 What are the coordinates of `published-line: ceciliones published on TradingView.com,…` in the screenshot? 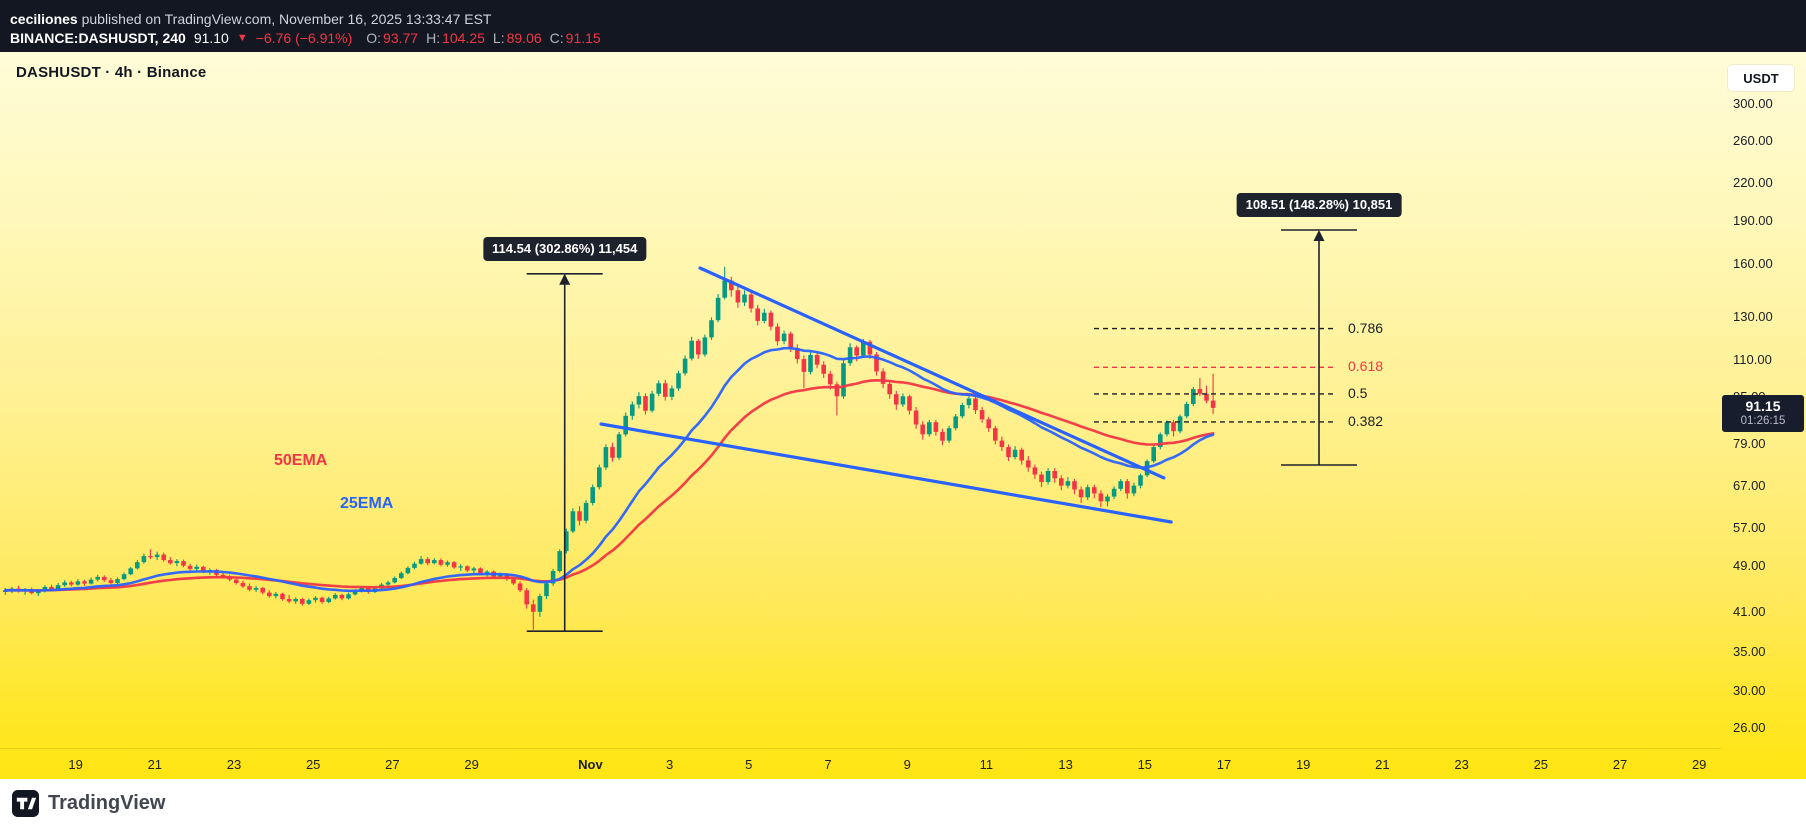 It's located at (908, 19).